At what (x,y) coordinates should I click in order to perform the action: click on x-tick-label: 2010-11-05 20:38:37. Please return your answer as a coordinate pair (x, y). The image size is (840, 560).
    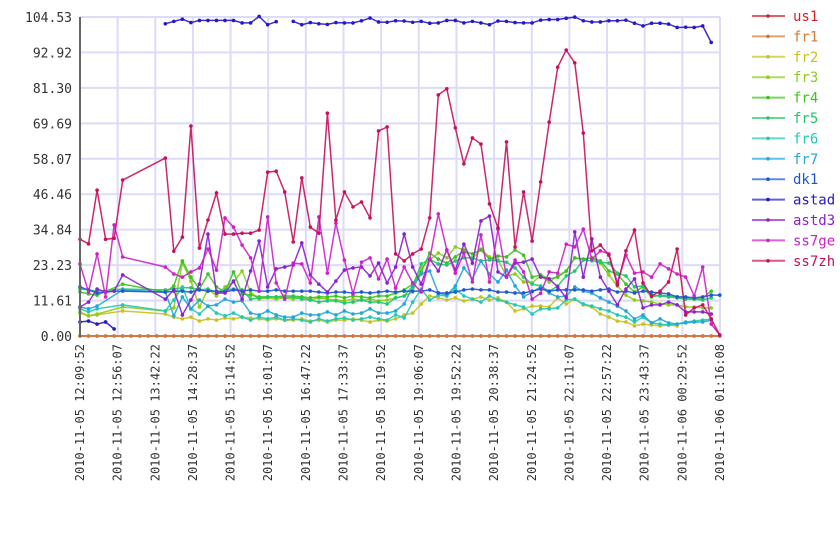
    Looking at the image, I should click on (494, 412).